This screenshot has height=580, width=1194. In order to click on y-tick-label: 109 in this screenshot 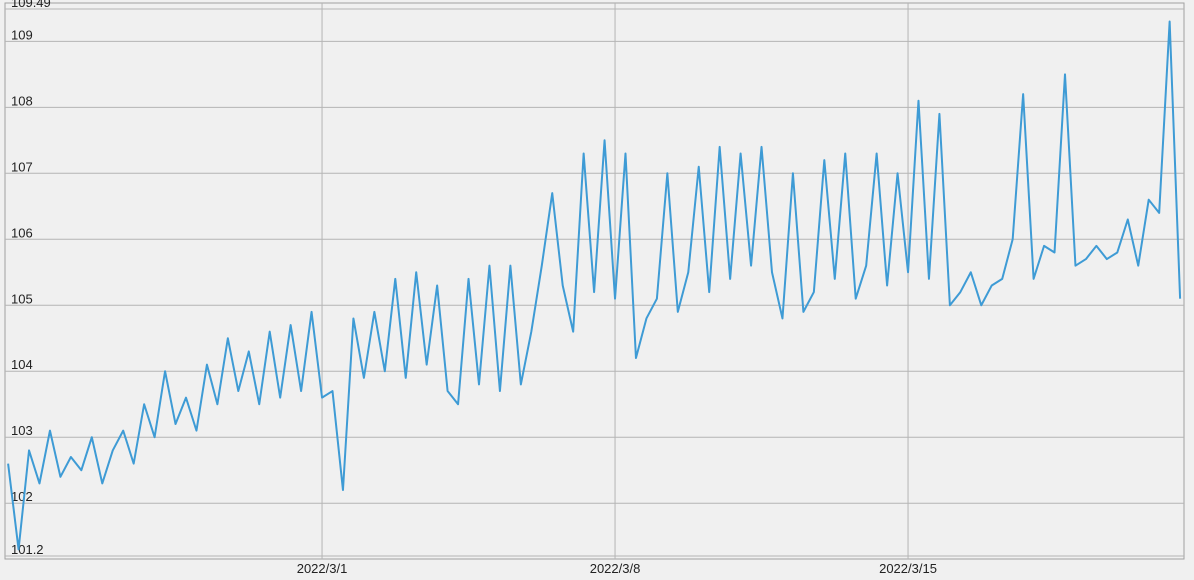, I will do `click(22, 34)`.